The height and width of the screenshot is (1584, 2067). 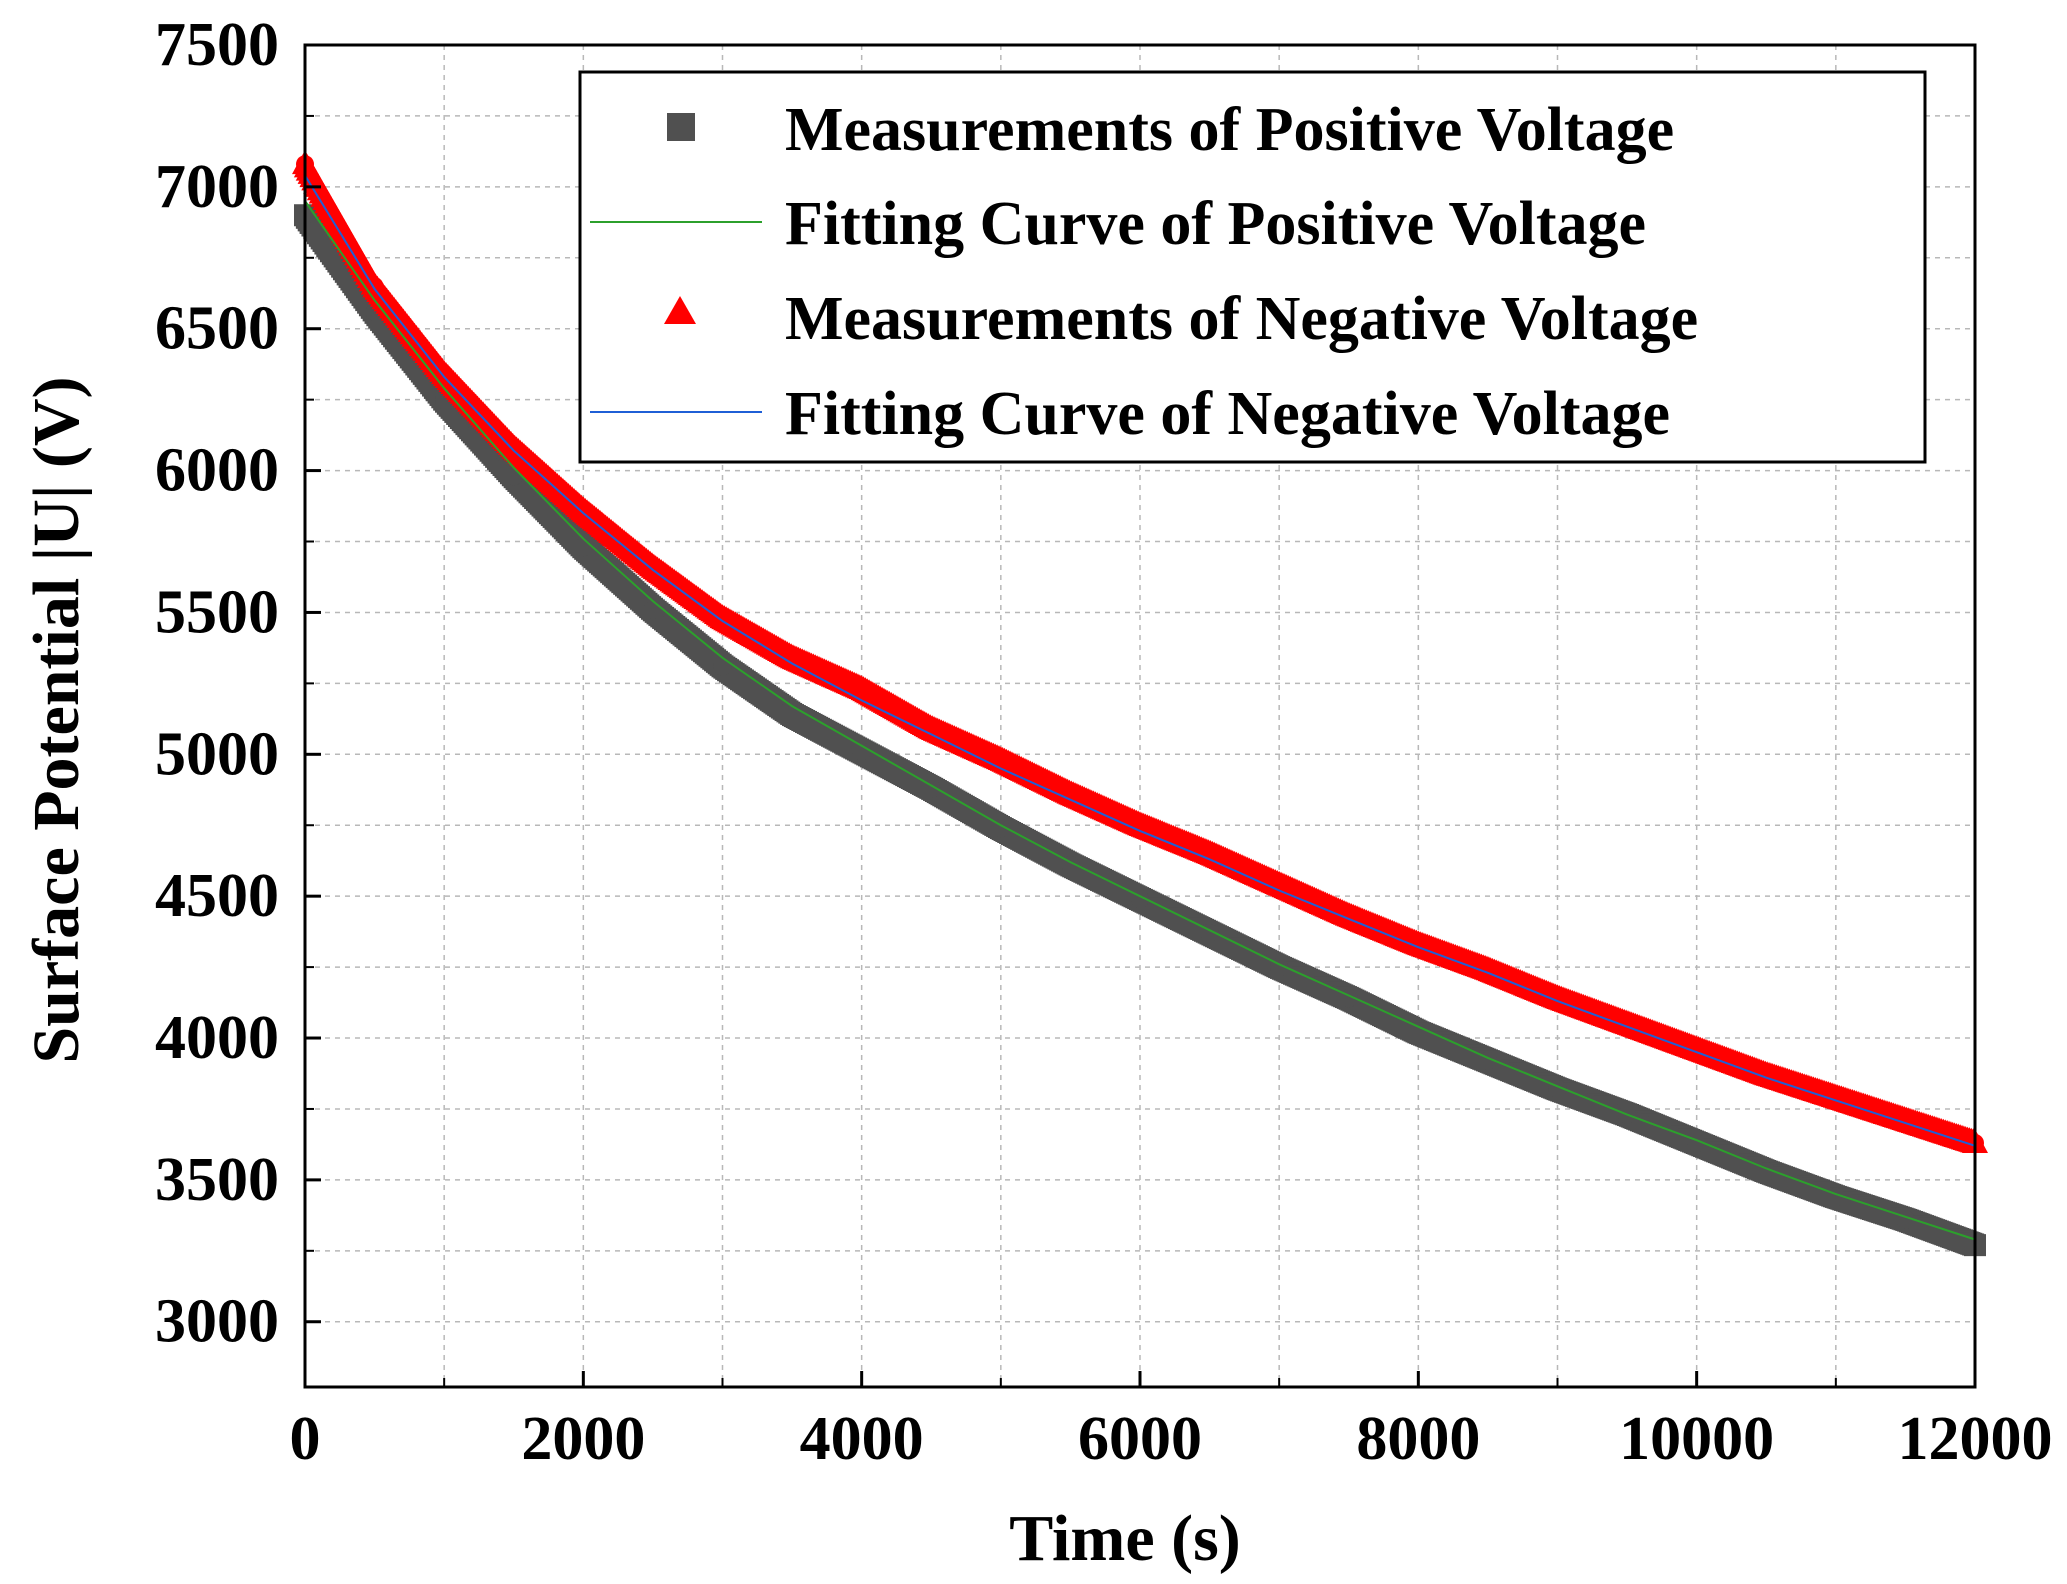 I want to click on y-tick-label: 7000, so click(x=217, y=187).